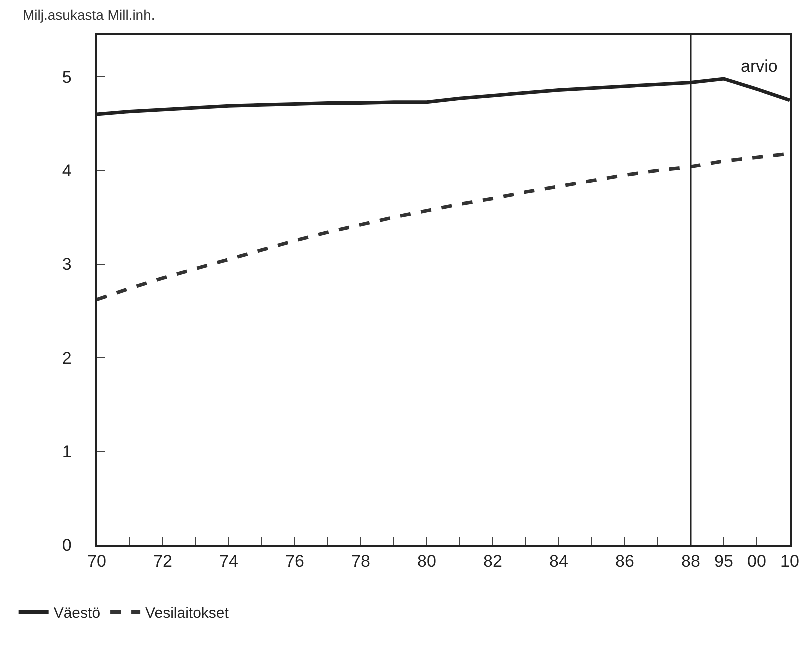 This screenshot has height=655, width=808. What do you see at coordinates (67, 264) in the screenshot?
I see `y-tick-label: 3` at bounding box center [67, 264].